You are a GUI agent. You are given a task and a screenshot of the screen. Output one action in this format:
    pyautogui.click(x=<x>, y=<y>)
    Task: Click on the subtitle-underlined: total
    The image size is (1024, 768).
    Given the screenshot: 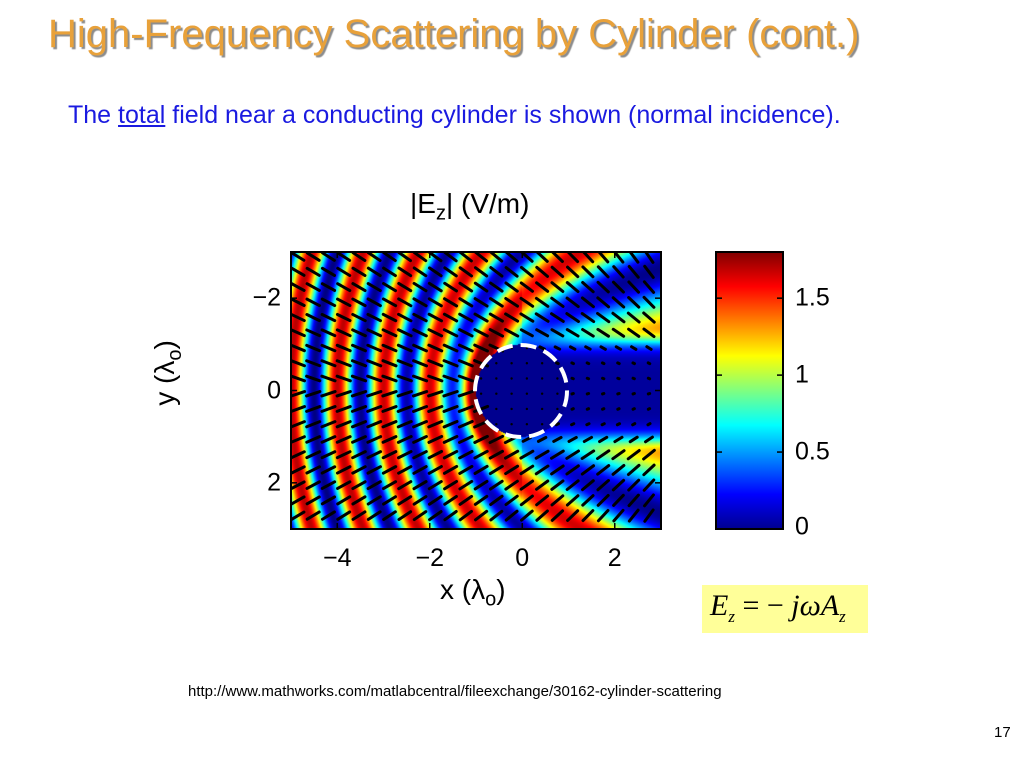 What is the action you would take?
    pyautogui.click(x=142, y=115)
    